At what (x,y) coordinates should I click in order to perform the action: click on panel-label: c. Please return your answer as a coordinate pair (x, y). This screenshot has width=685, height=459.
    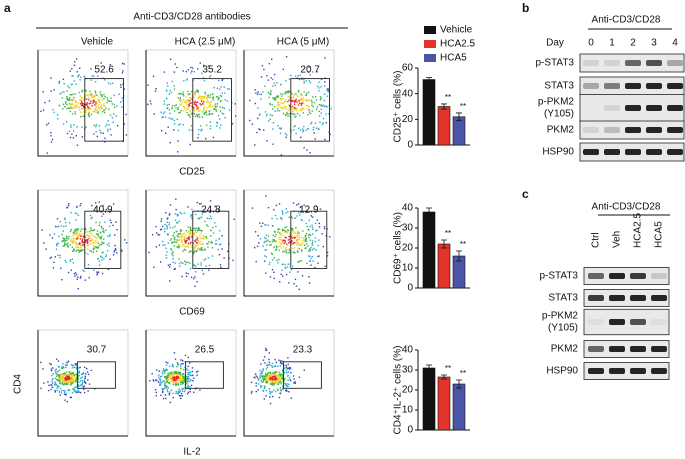
    Looking at the image, I should click on (525, 194).